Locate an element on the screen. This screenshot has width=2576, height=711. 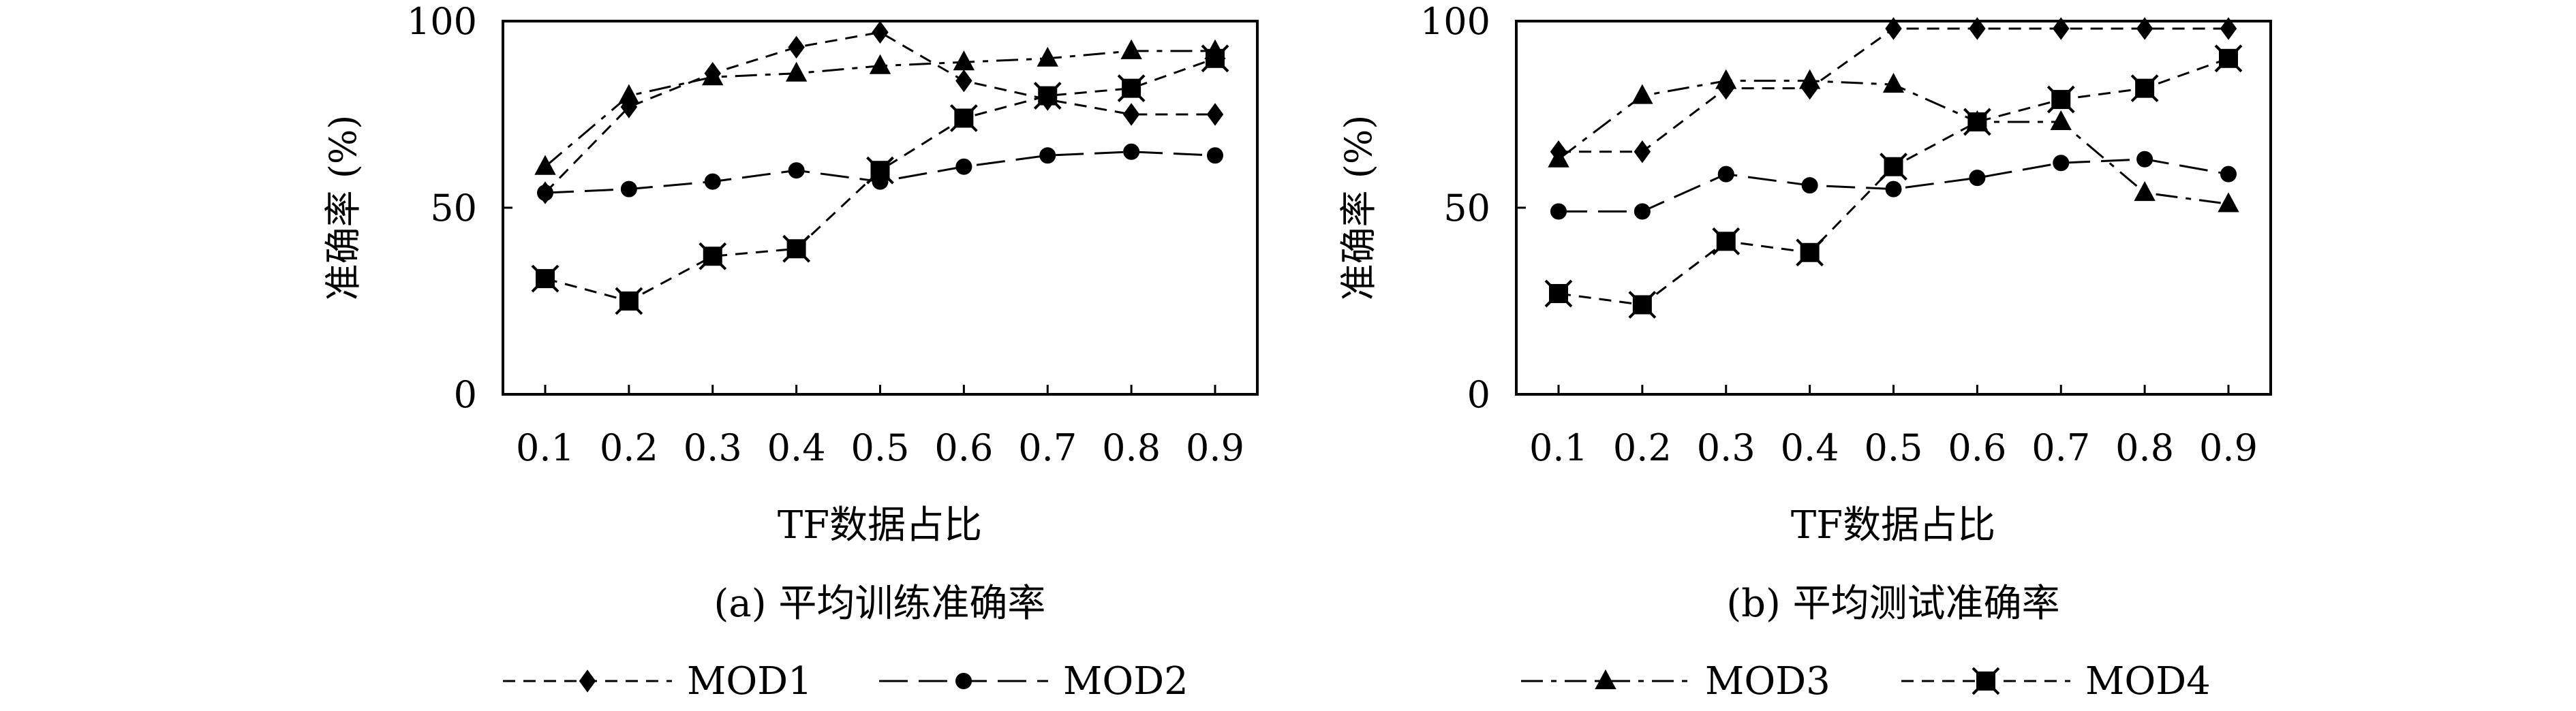
series-line-mod4 is located at coordinates (881, 179).